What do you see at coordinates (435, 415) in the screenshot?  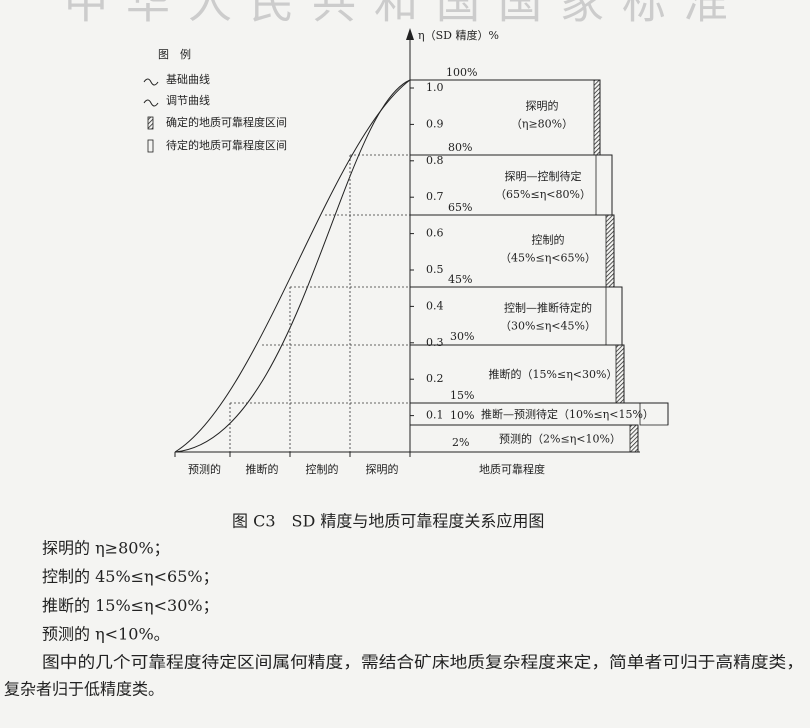 I see `y-tick-label: 0.1` at bounding box center [435, 415].